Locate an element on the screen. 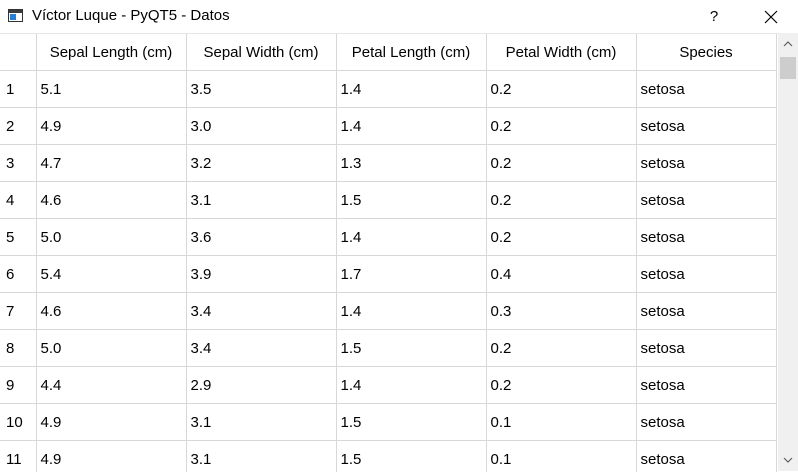 Image resolution: width=798 pixels, height=472 pixels. table-cell: 0.3 is located at coordinates (561, 311).